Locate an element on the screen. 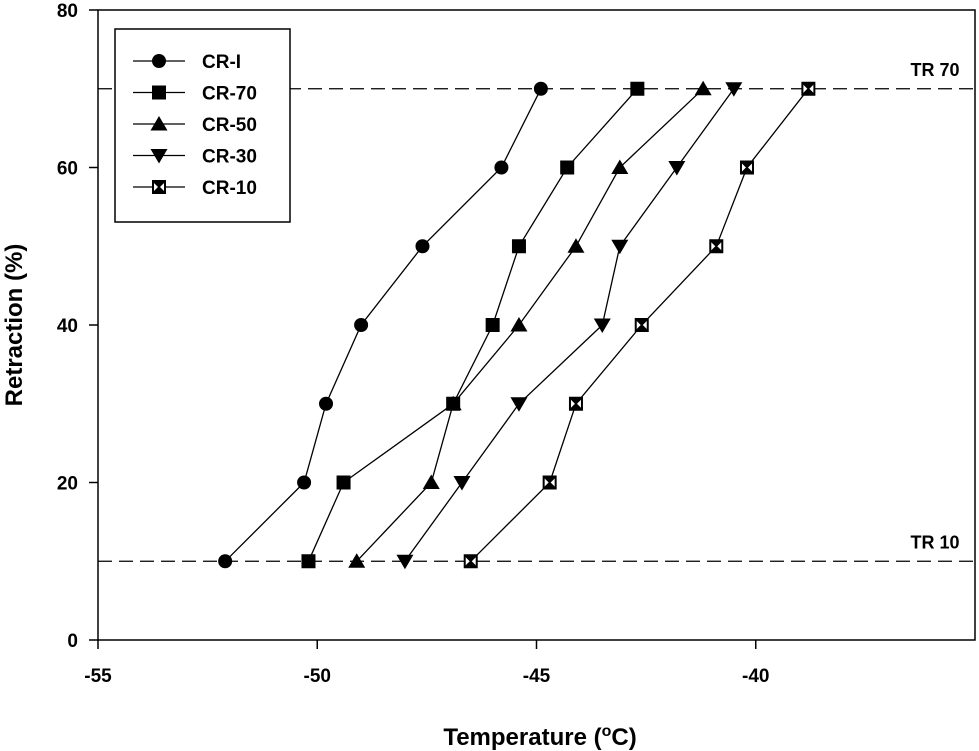 The width and height of the screenshot is (979, 751). legend-item: CR-50 is located at coordinates (195, 125).